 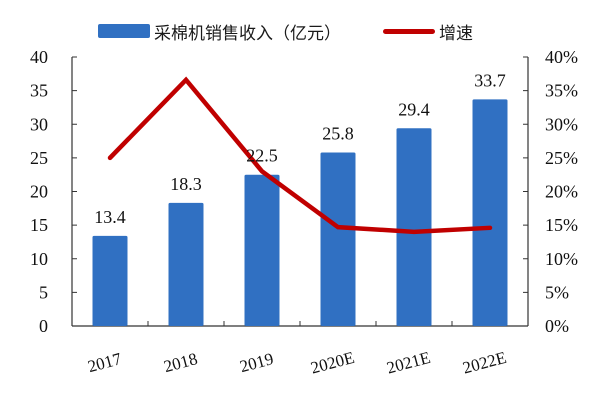 I want to click on left-tick-label: 15, so click(x=39, y=225).